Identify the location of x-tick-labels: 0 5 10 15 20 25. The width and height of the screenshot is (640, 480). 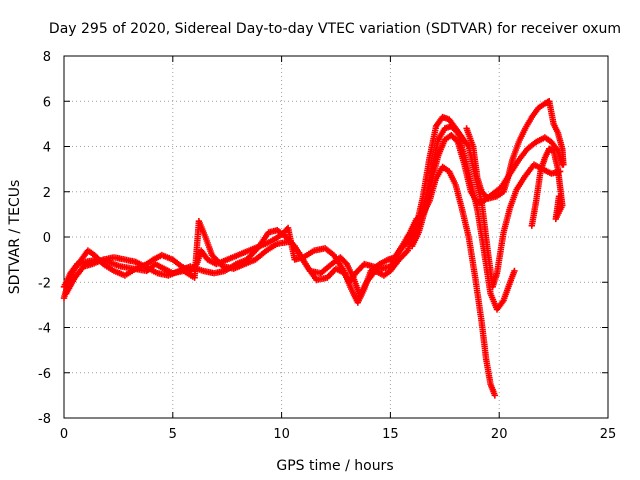
(338, 434).